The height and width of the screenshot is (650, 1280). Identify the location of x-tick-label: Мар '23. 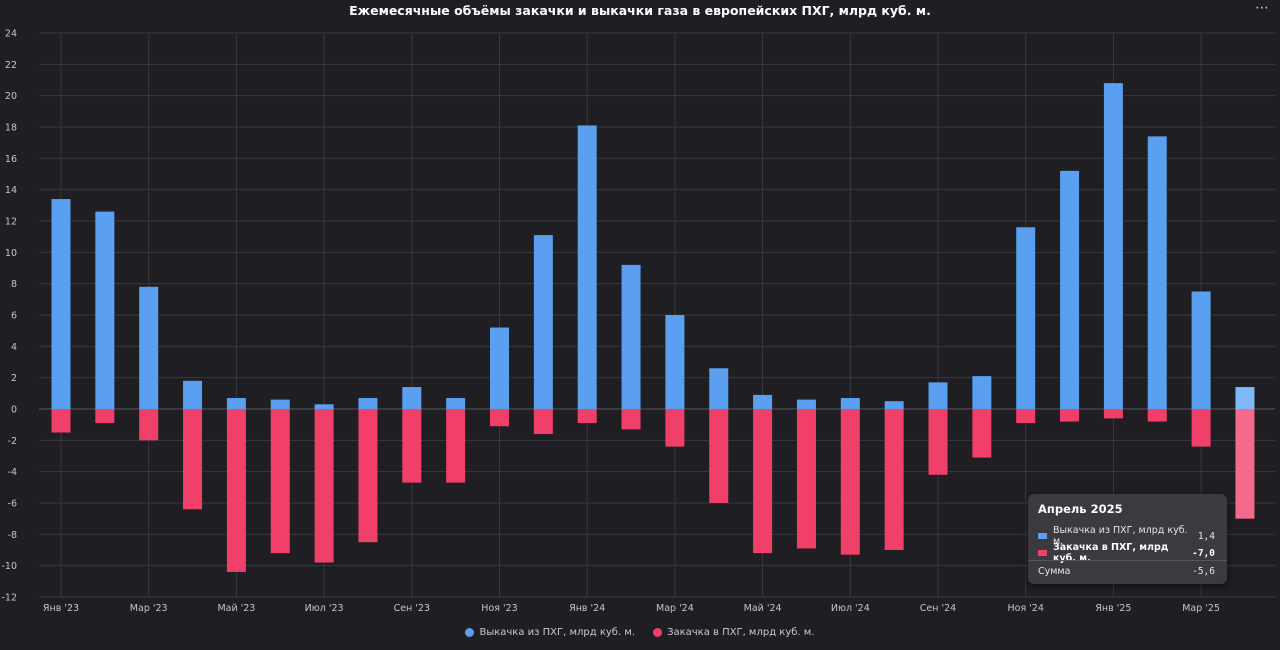
(149, 608).